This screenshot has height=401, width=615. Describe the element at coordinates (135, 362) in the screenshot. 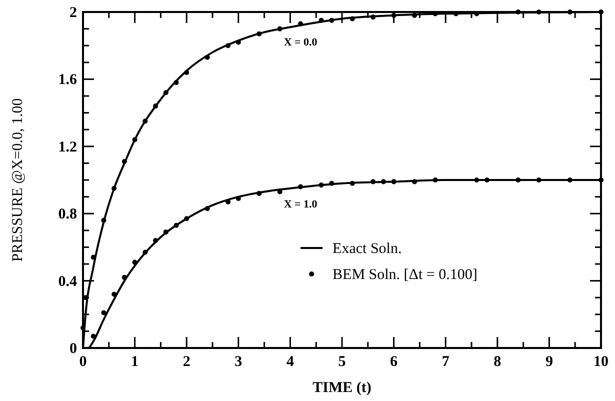

I see `x-tick-label: 1` at that location.